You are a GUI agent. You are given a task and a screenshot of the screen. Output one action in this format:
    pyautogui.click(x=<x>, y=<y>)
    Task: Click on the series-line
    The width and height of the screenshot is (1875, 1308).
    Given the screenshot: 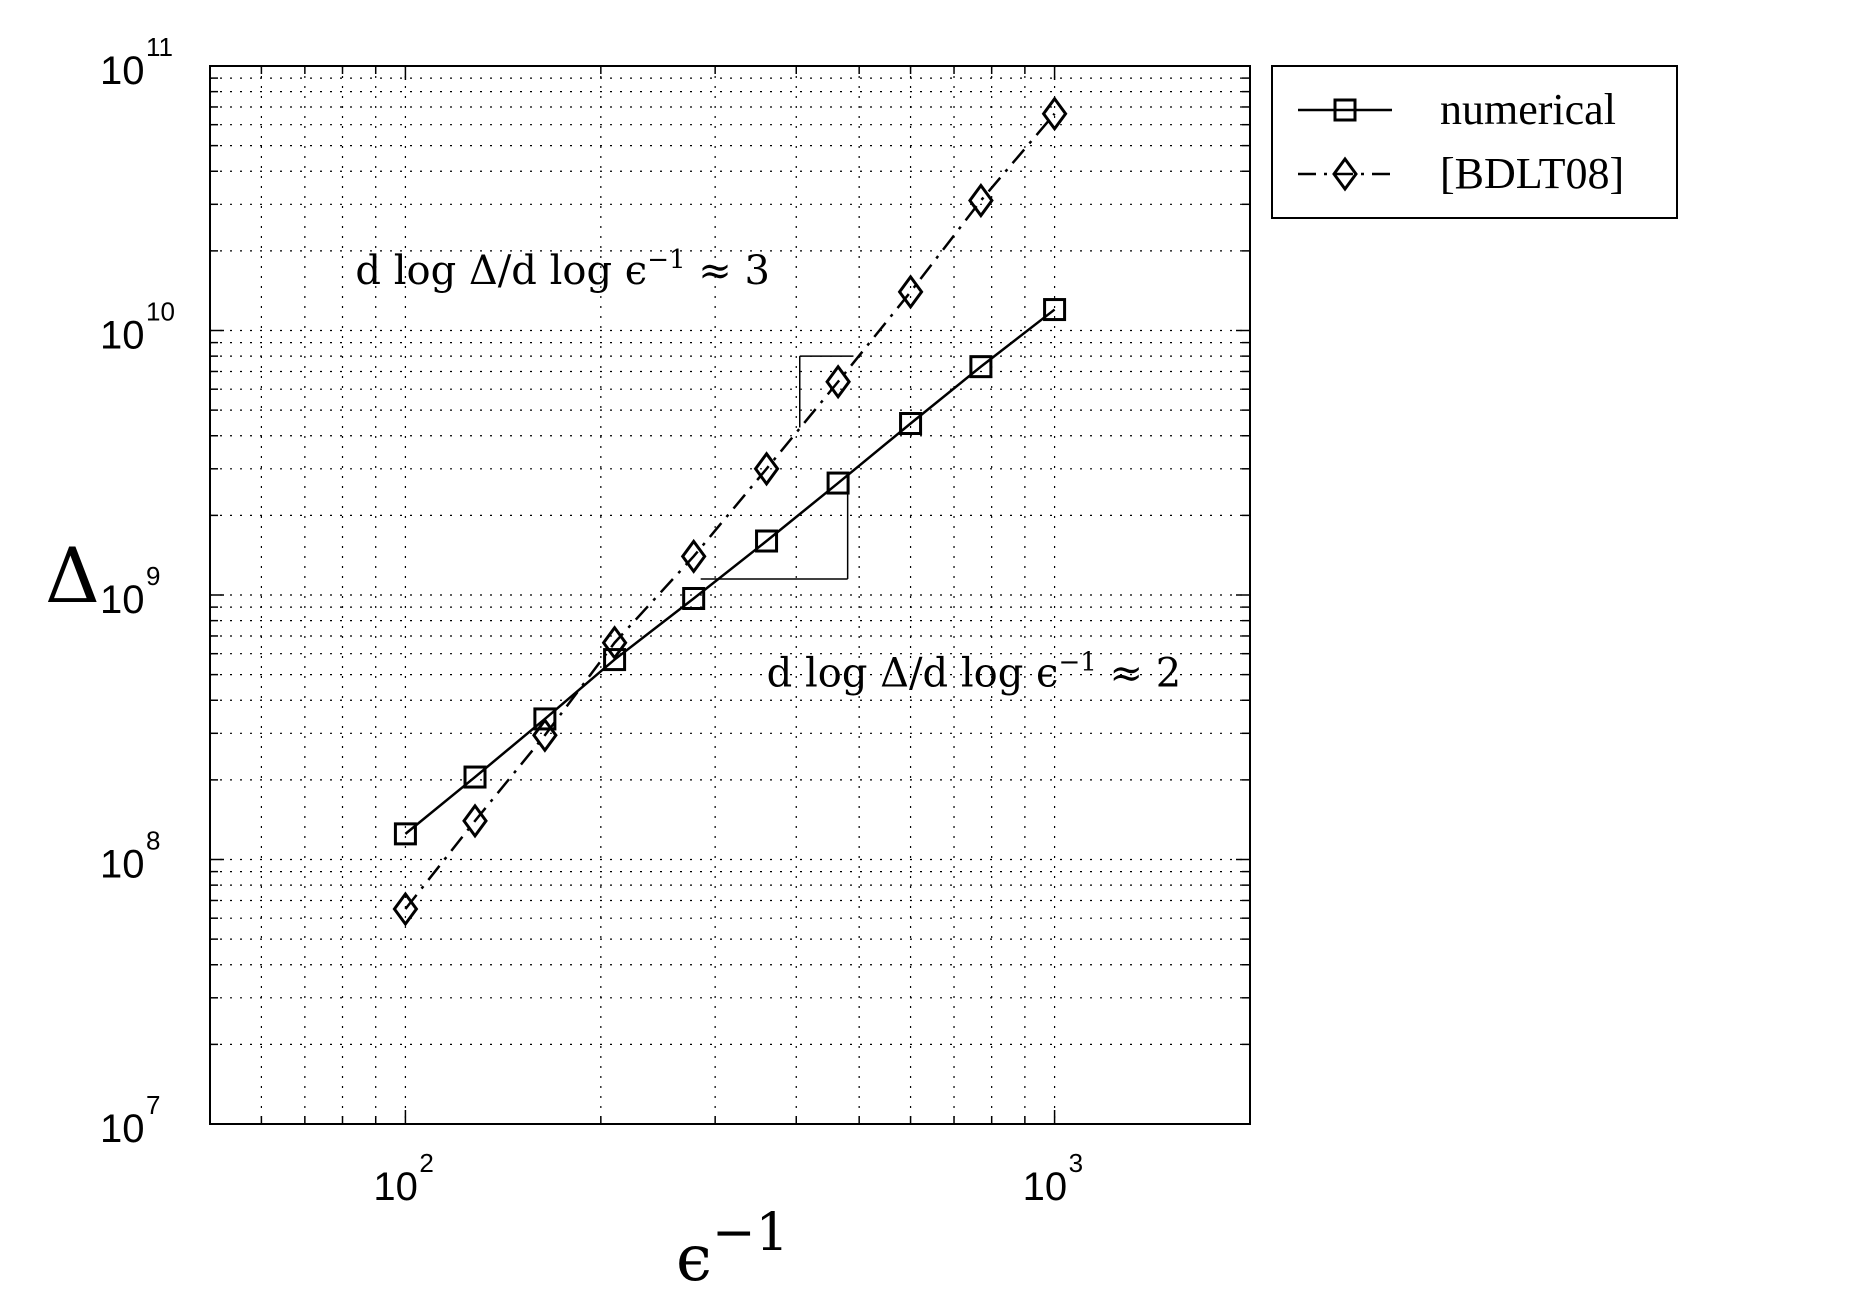 What is the action you would take?
    pyautogui.click(x=730, y=571)
    